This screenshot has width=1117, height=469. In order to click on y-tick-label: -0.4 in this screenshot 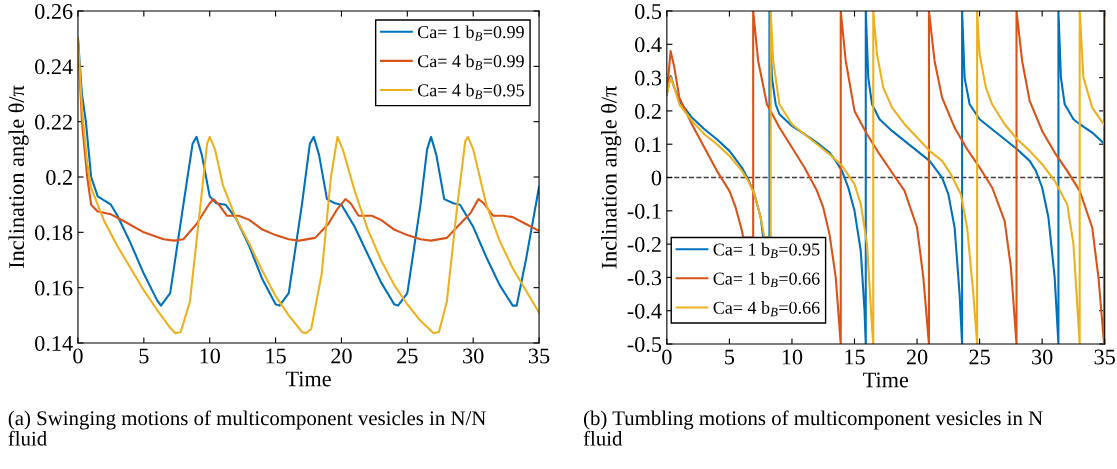, I will do `click(644, 311)`.